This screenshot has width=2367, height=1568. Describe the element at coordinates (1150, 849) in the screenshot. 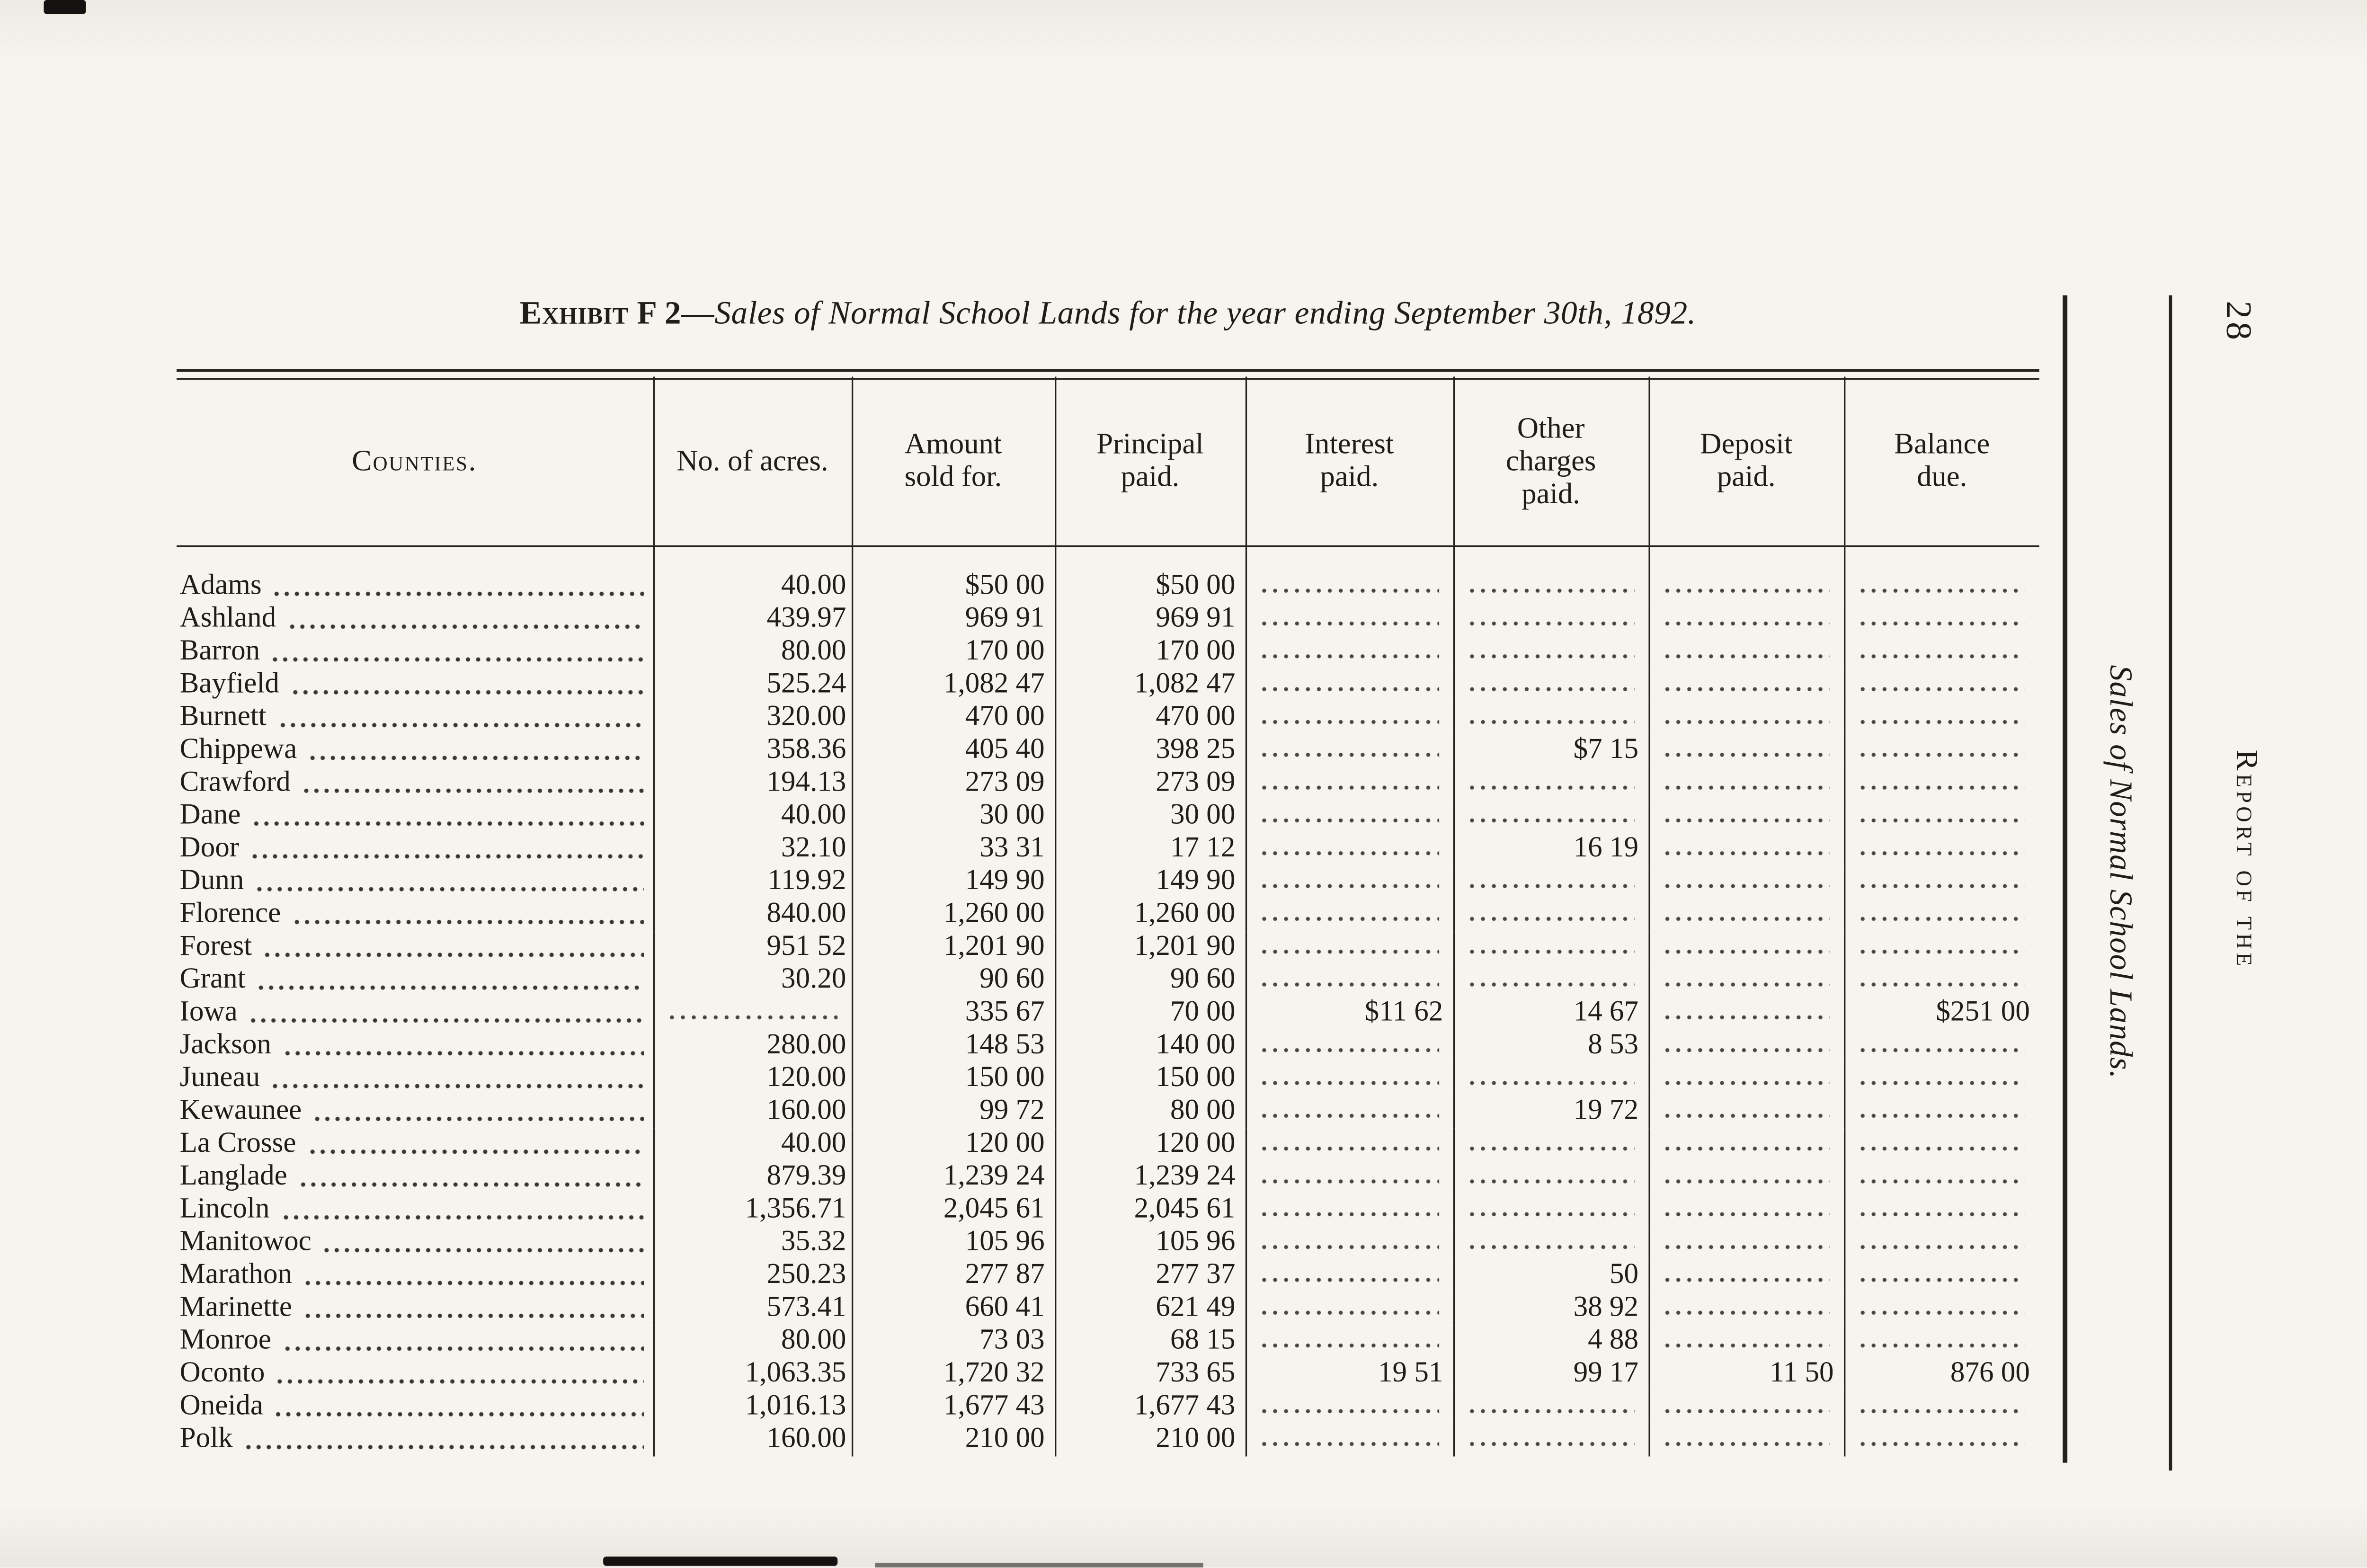

I see `cell-principal: 17 12` at that location.